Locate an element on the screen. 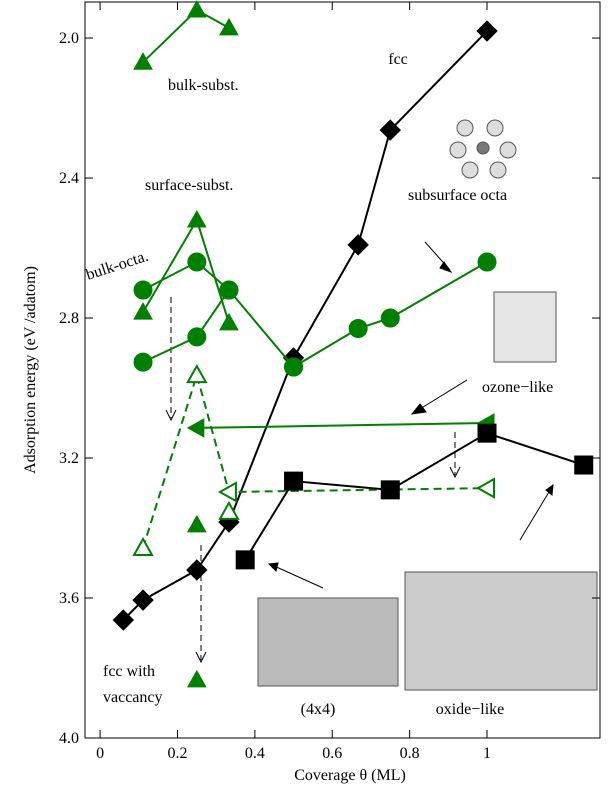  x-tick-label: 1 is located at coordinates (487, 753).